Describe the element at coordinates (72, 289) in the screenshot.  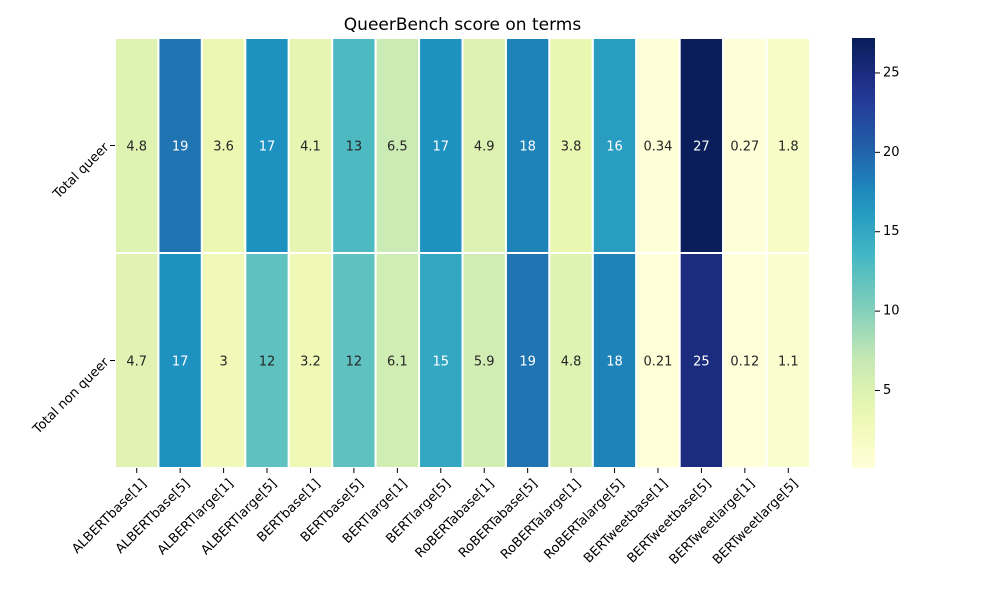
I see `row-labels: Total queer Total non queer` at that location.